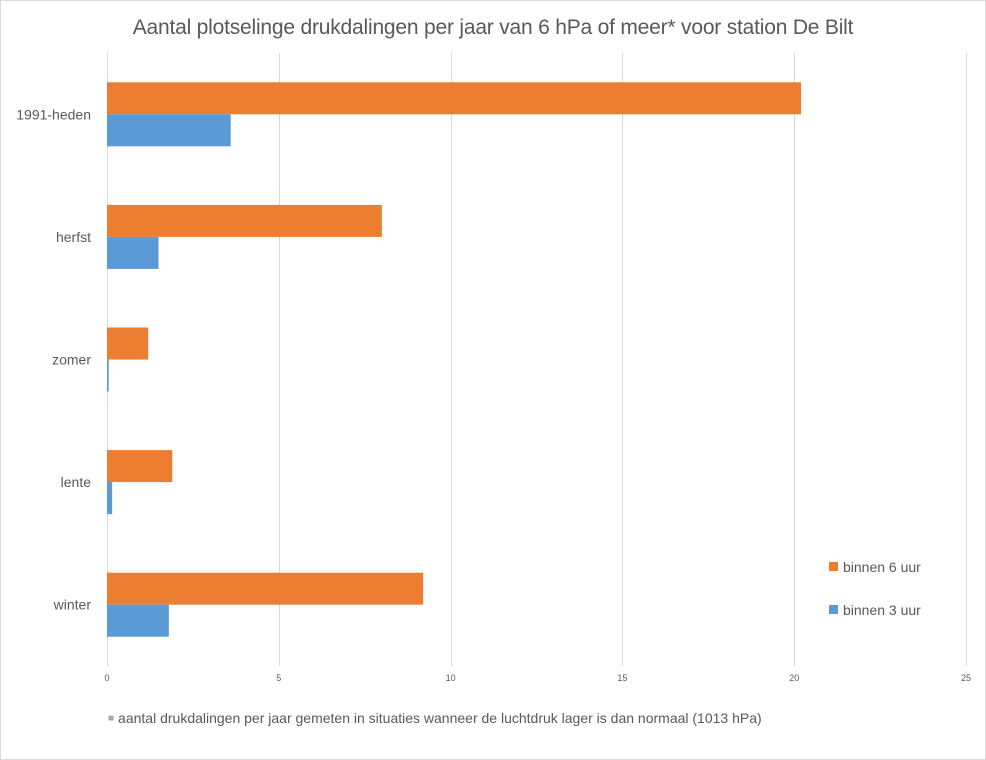  Describe the element at coordinates (451, 678) in the screenshot. I see `x-tick-label: 10` at that location.